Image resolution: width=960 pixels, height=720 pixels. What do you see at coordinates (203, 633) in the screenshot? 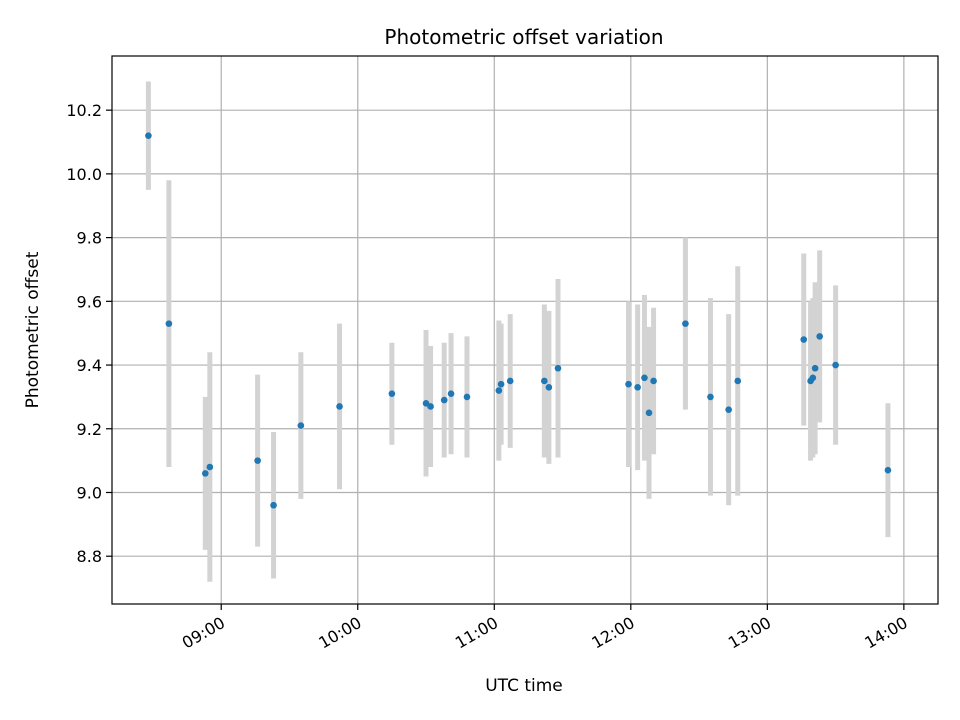
I see `x-tick-label: 09:00` at bounding box center [203, 633].